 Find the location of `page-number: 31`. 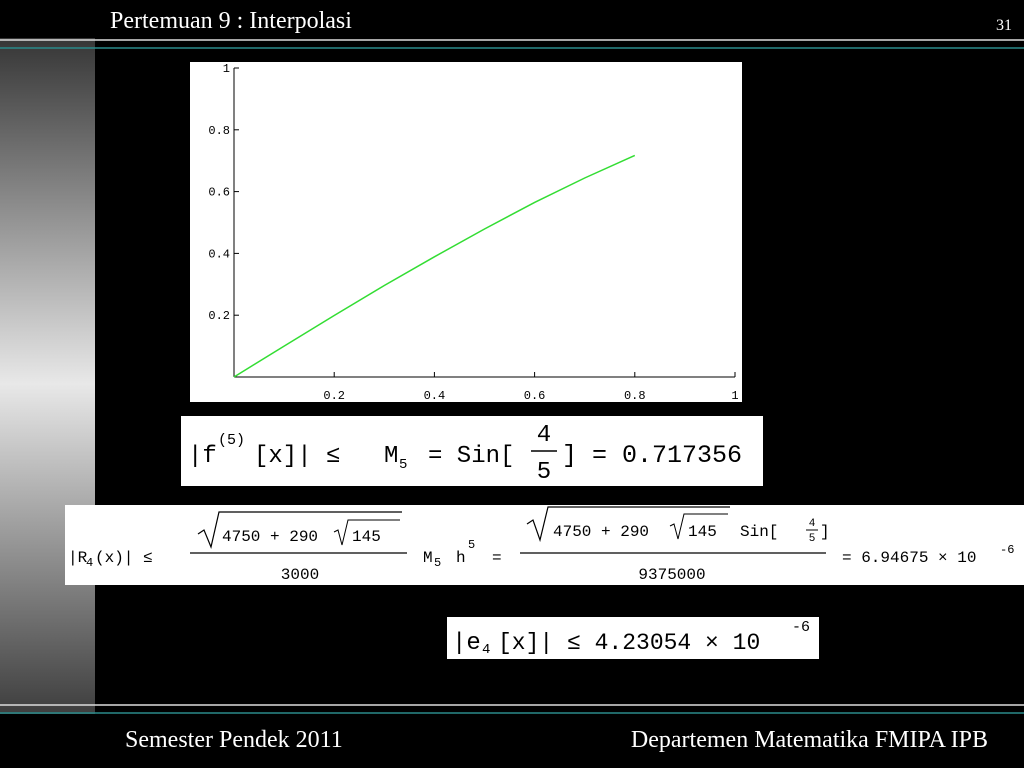

page-number: 31 is located at coordinates (1004, 25).